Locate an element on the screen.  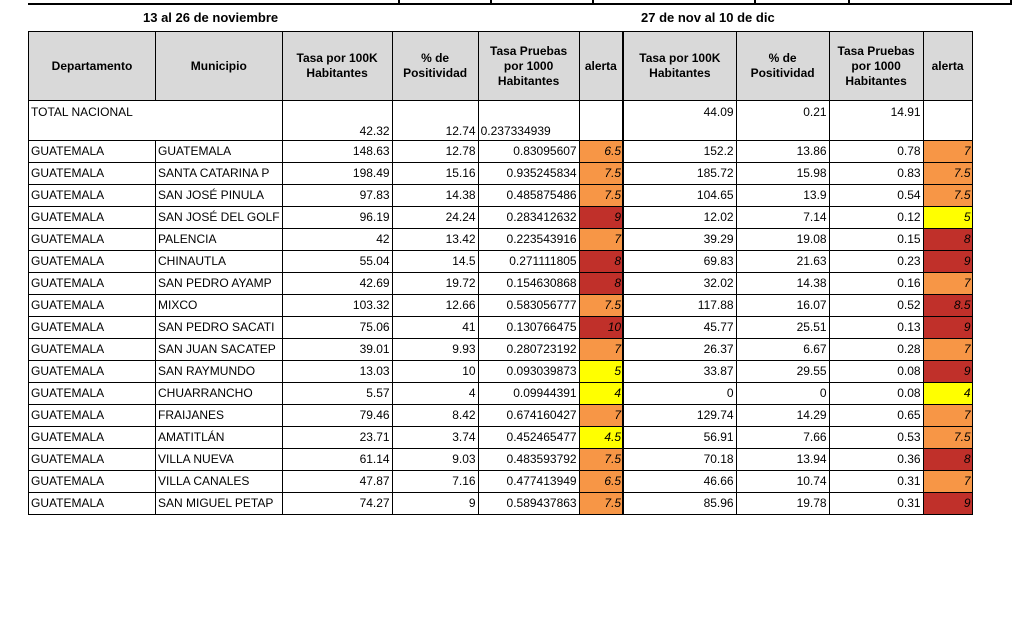
pruebas-2-cell: 0.36 is located at coordinates (876, 459).